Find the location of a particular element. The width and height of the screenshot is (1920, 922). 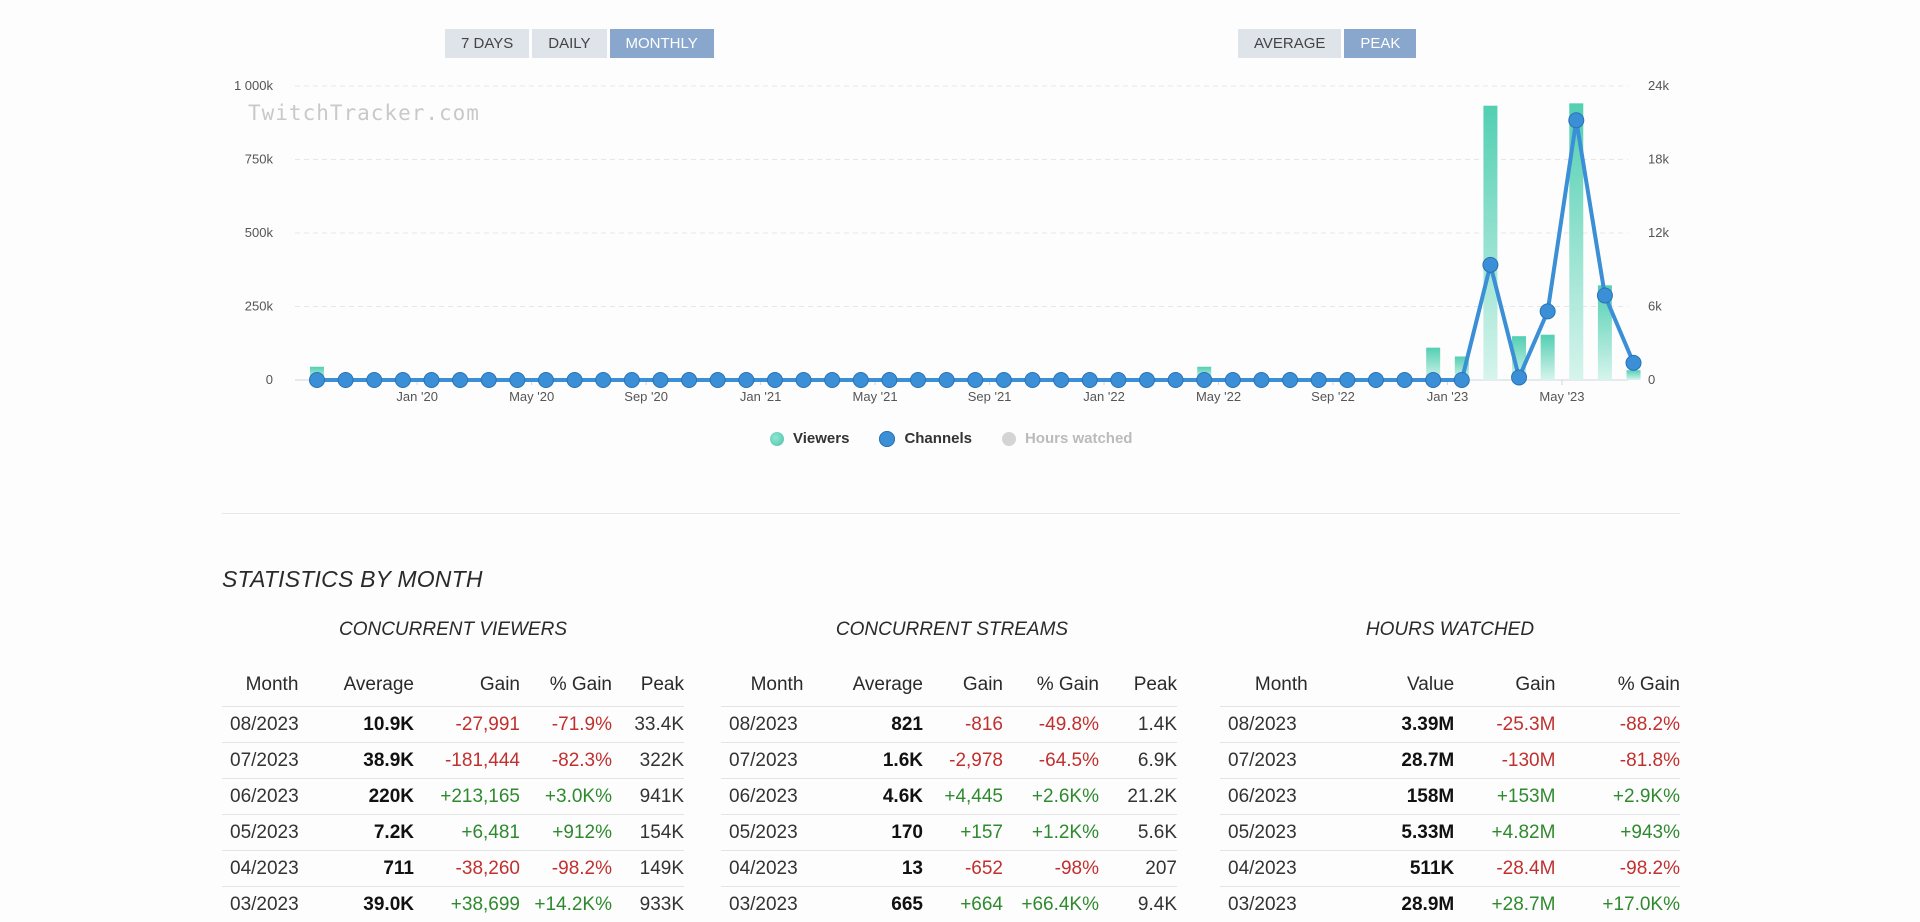

streams-panel-title: CONCURRENT STREAMS is located at coordinates (952, 630).